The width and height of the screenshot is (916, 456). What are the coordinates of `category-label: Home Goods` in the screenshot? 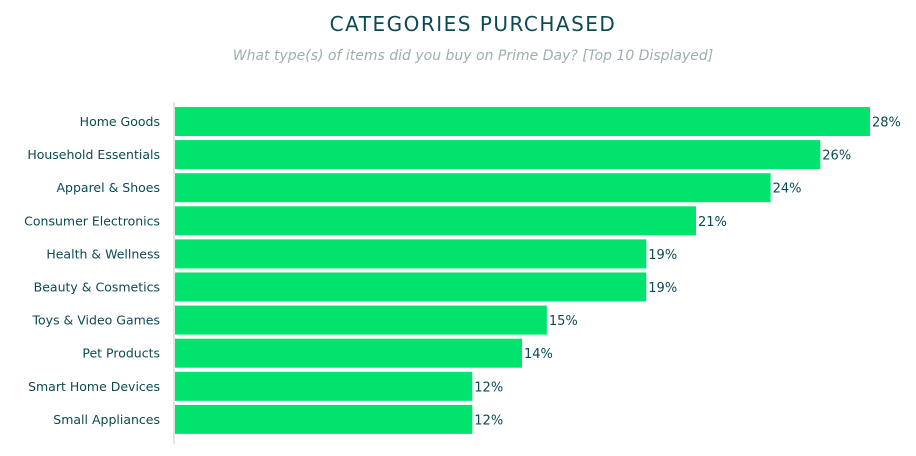 It's located at (120, 121).